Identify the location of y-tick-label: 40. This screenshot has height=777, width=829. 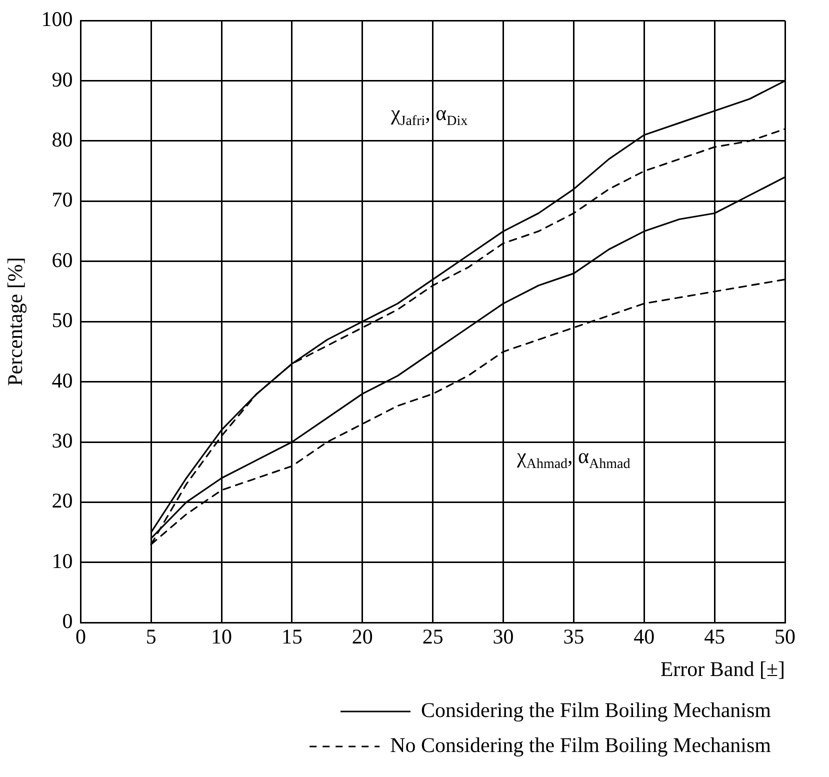
(62, 380).